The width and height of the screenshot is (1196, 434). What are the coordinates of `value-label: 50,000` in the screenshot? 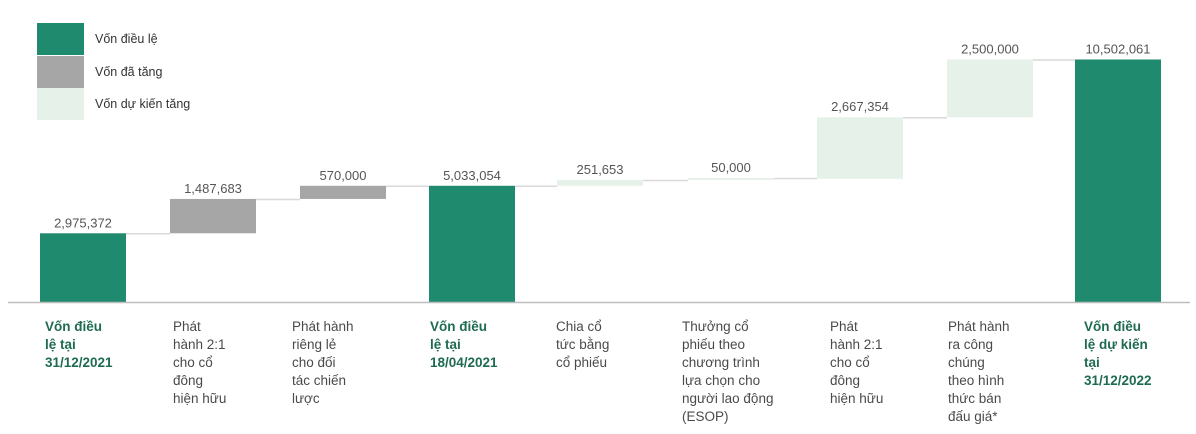 It's located at (731, 167).